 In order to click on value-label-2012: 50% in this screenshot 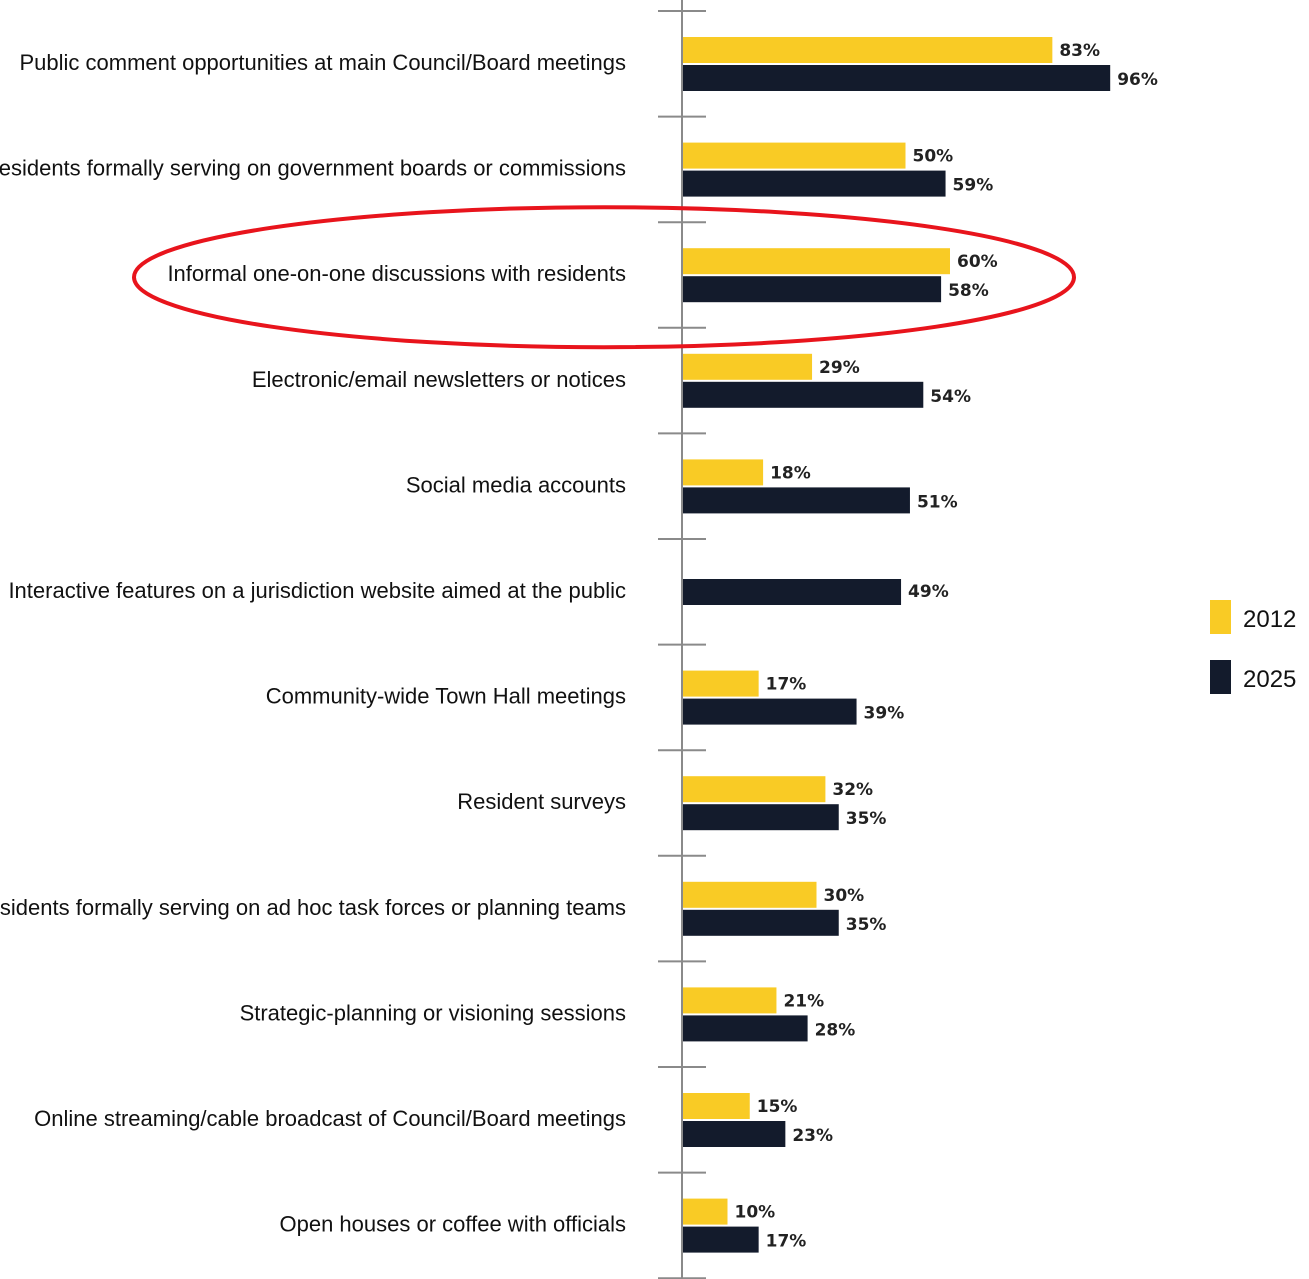, I will do `click(933, 157)`.